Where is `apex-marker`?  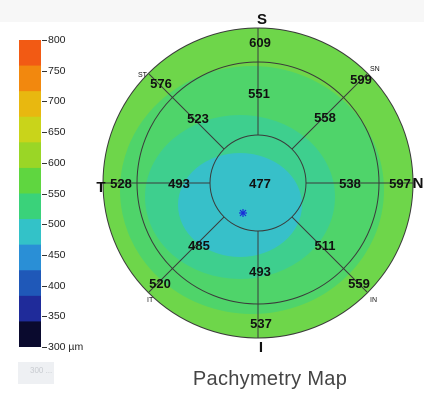 apex-marker is located at coordinates (243, 213).